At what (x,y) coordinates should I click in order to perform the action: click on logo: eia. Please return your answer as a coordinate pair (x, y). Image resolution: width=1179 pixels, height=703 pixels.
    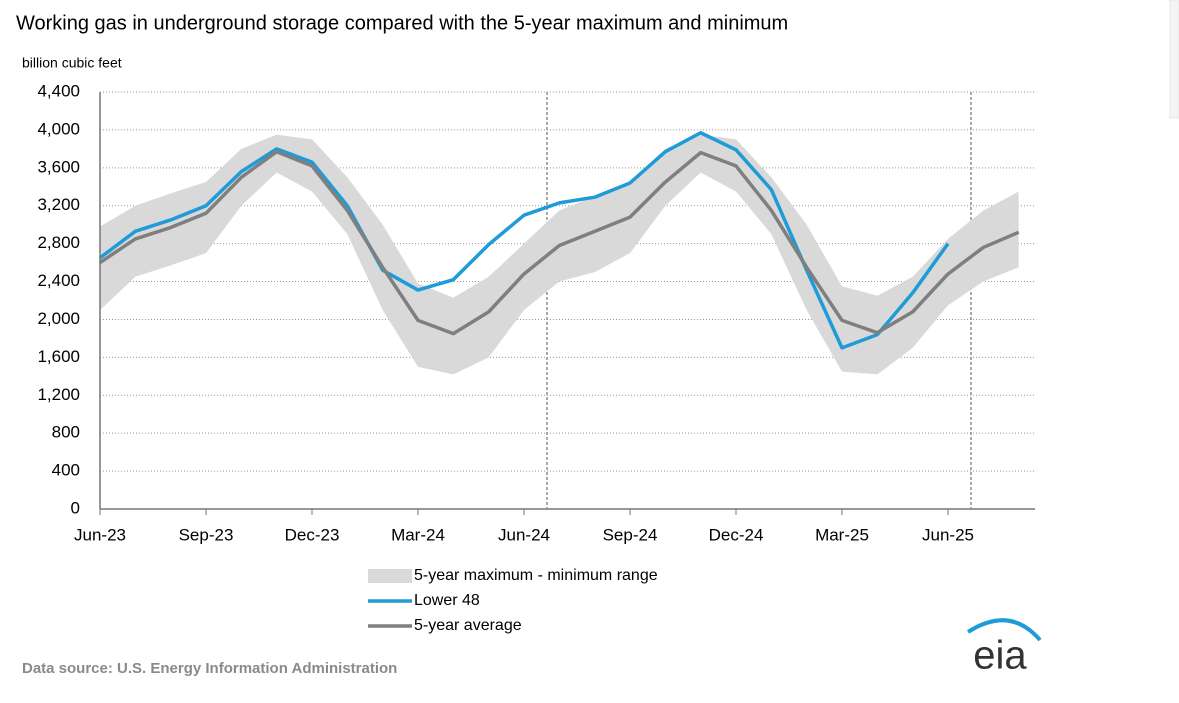
    Looking at the image, I should click on (1000, 656).